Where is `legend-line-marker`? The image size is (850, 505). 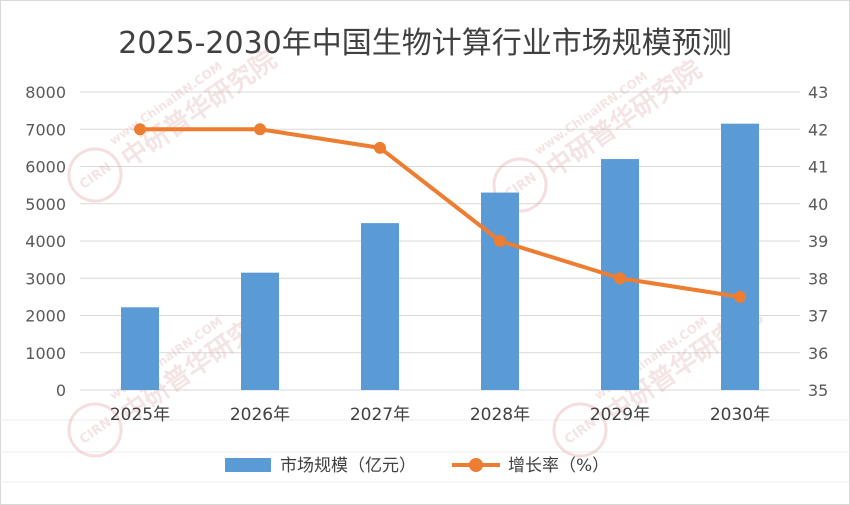
legend-line-marker is located at coordinates (476, 465).